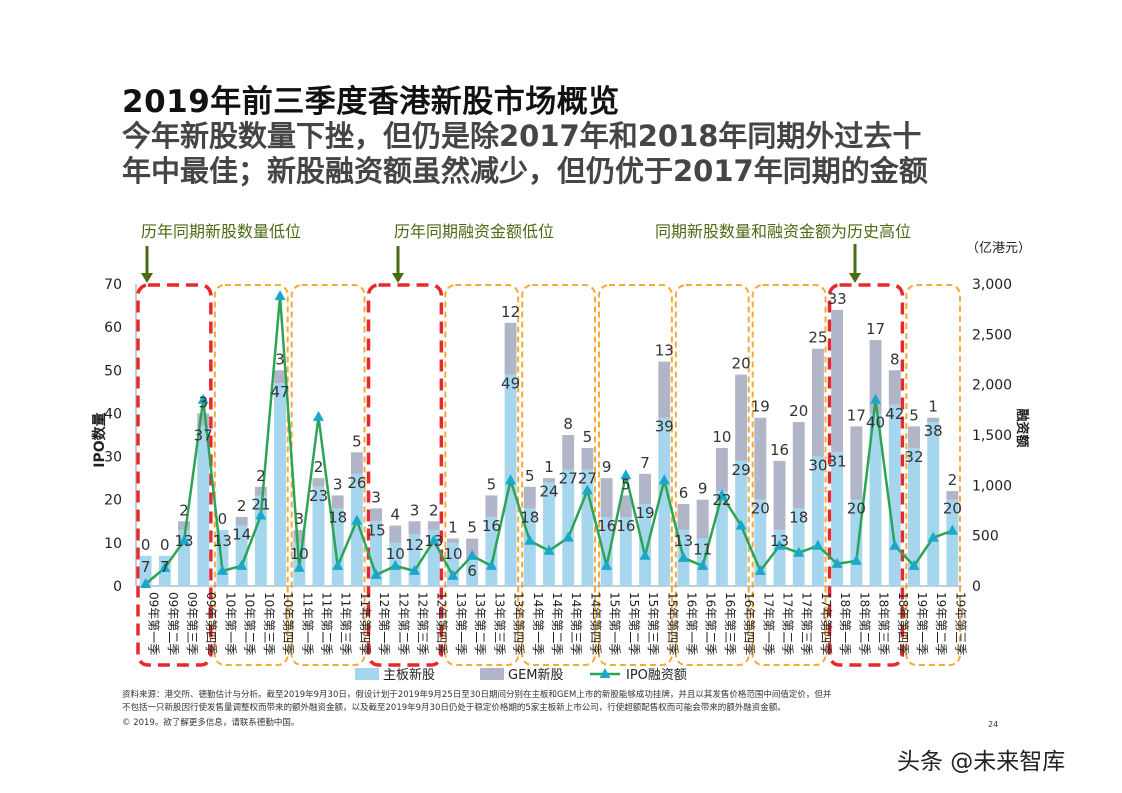  Describe the element at coordinates (250, 623) in the screenshot. I see `x-tick-label: 10年第二季` at that location.